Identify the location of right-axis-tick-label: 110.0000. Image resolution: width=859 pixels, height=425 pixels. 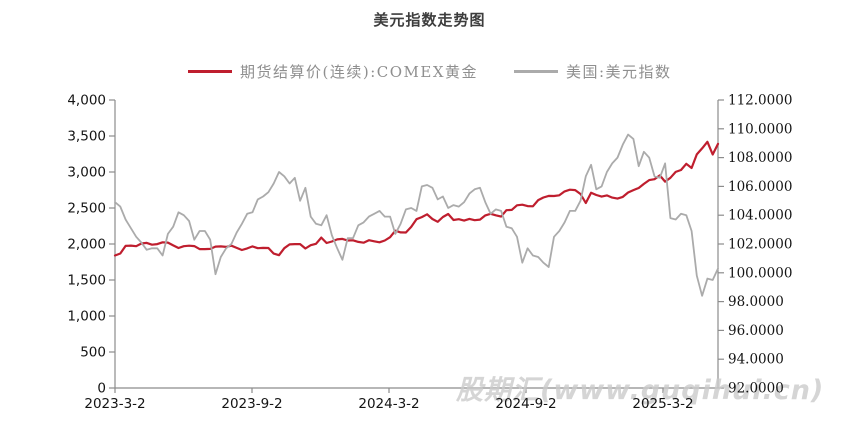
(760, 129).